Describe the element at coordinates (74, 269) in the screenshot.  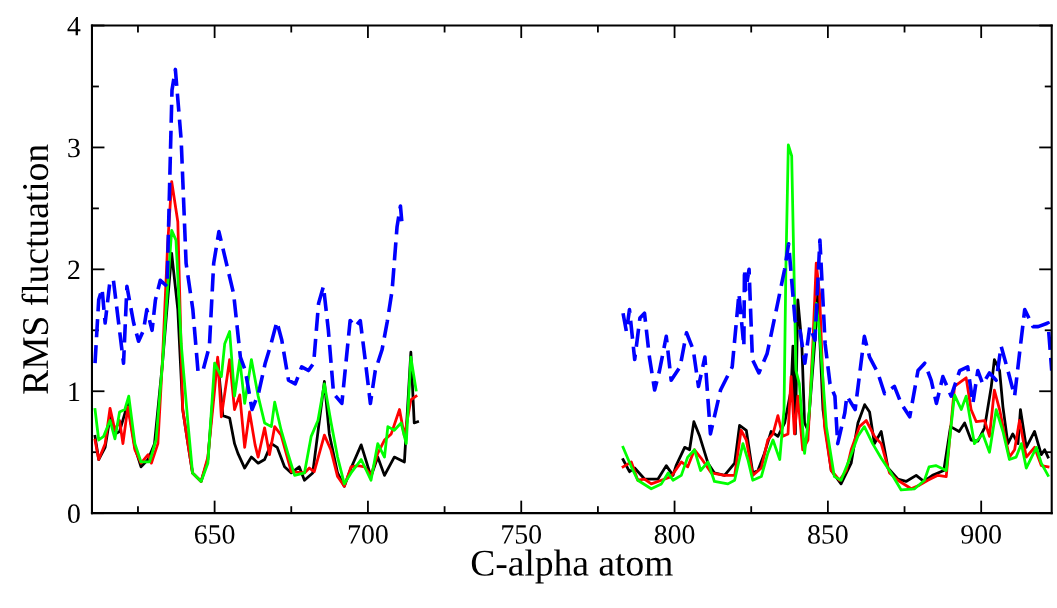
I see `y-tick-label: 2` at that location.